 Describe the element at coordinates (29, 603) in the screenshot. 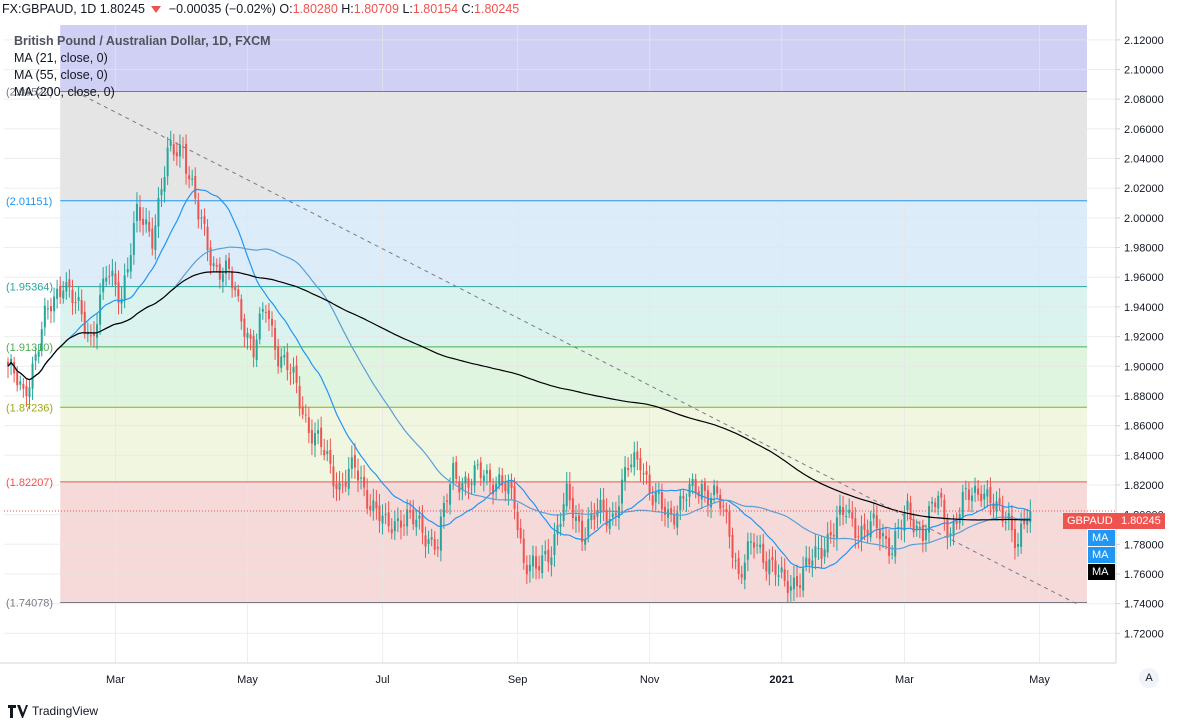

I see `fib-level-label: (1.74078)` at that location.